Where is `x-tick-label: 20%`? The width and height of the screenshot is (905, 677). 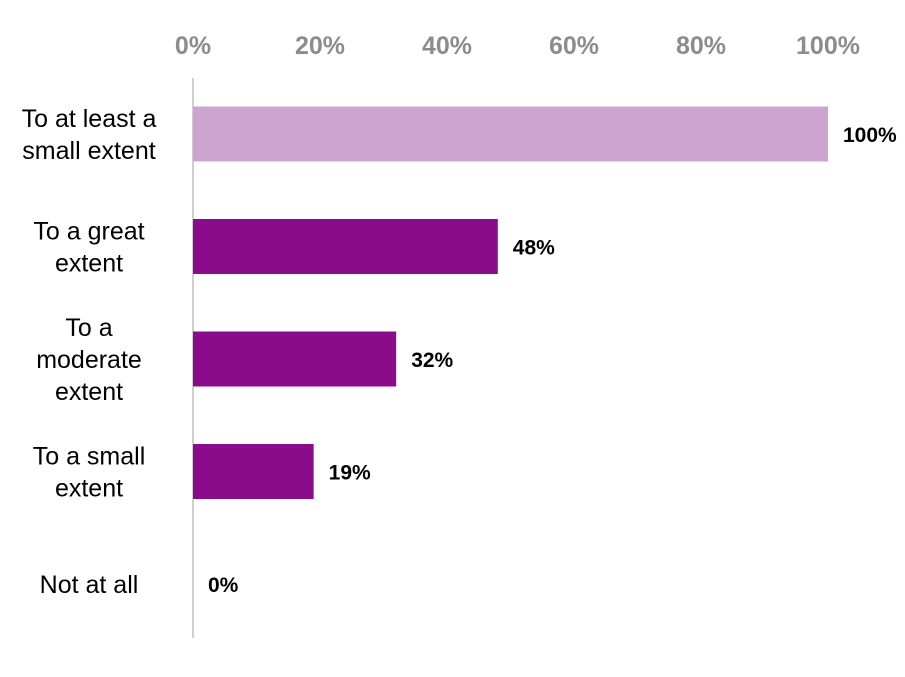 x-tick-label: 20% is located at coordinates (320, 46).